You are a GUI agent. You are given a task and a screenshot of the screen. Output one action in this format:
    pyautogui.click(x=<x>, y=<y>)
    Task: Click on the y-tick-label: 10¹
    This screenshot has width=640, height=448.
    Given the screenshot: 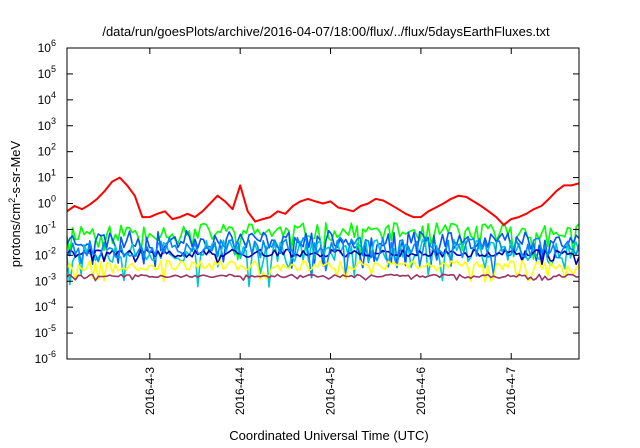 What is the action you would take?
    pyautogui.click(x=47, y=176)
    